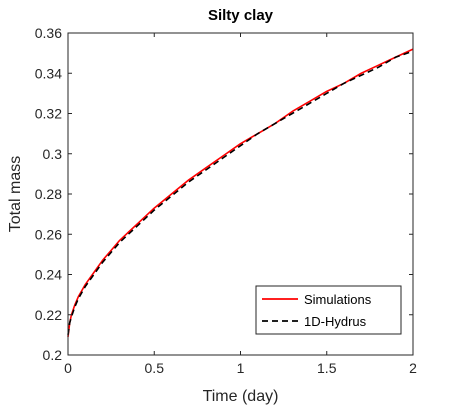  What do you see at coordinates (241, 368) in the screenshot?
I see `x-tick-label: 1` at bounding box center [241, 368].